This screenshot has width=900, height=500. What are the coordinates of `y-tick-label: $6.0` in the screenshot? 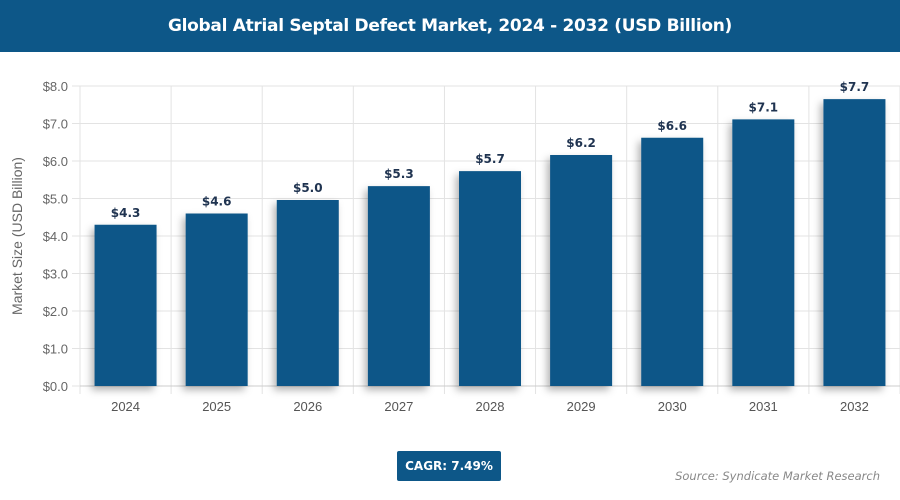 It's located at (55, 161).